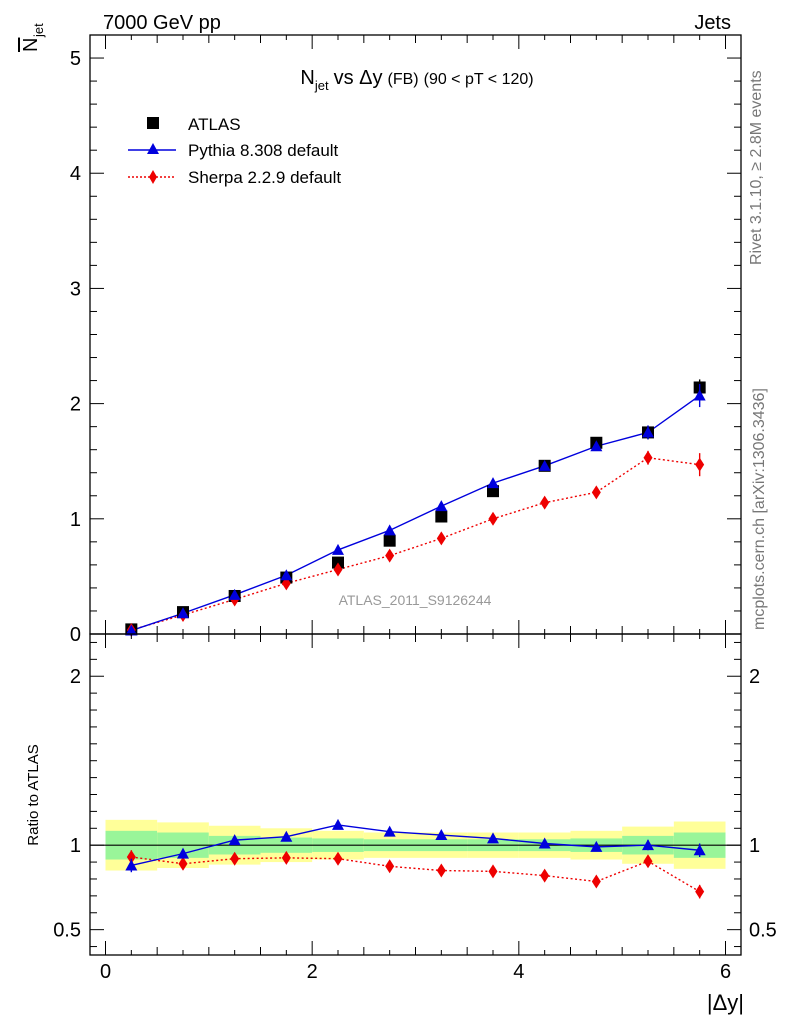  I want to click on ratio-y-tick-label-right: 2, so click(754, 677).